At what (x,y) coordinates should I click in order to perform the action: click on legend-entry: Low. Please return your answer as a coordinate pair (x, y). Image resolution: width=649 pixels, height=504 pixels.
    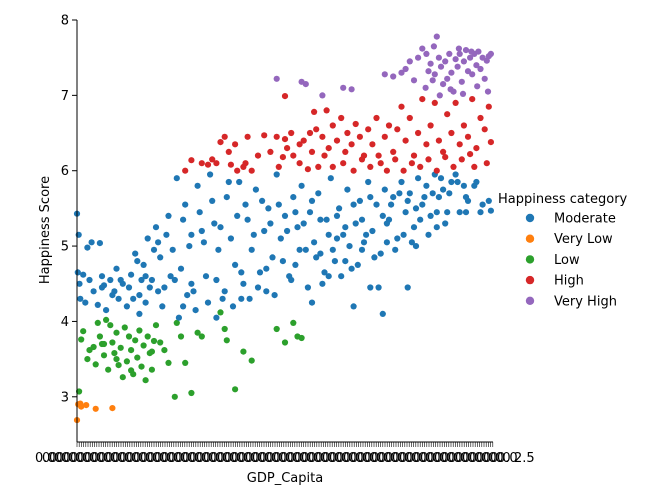
    Looking at the image, I should click on (552, 260).